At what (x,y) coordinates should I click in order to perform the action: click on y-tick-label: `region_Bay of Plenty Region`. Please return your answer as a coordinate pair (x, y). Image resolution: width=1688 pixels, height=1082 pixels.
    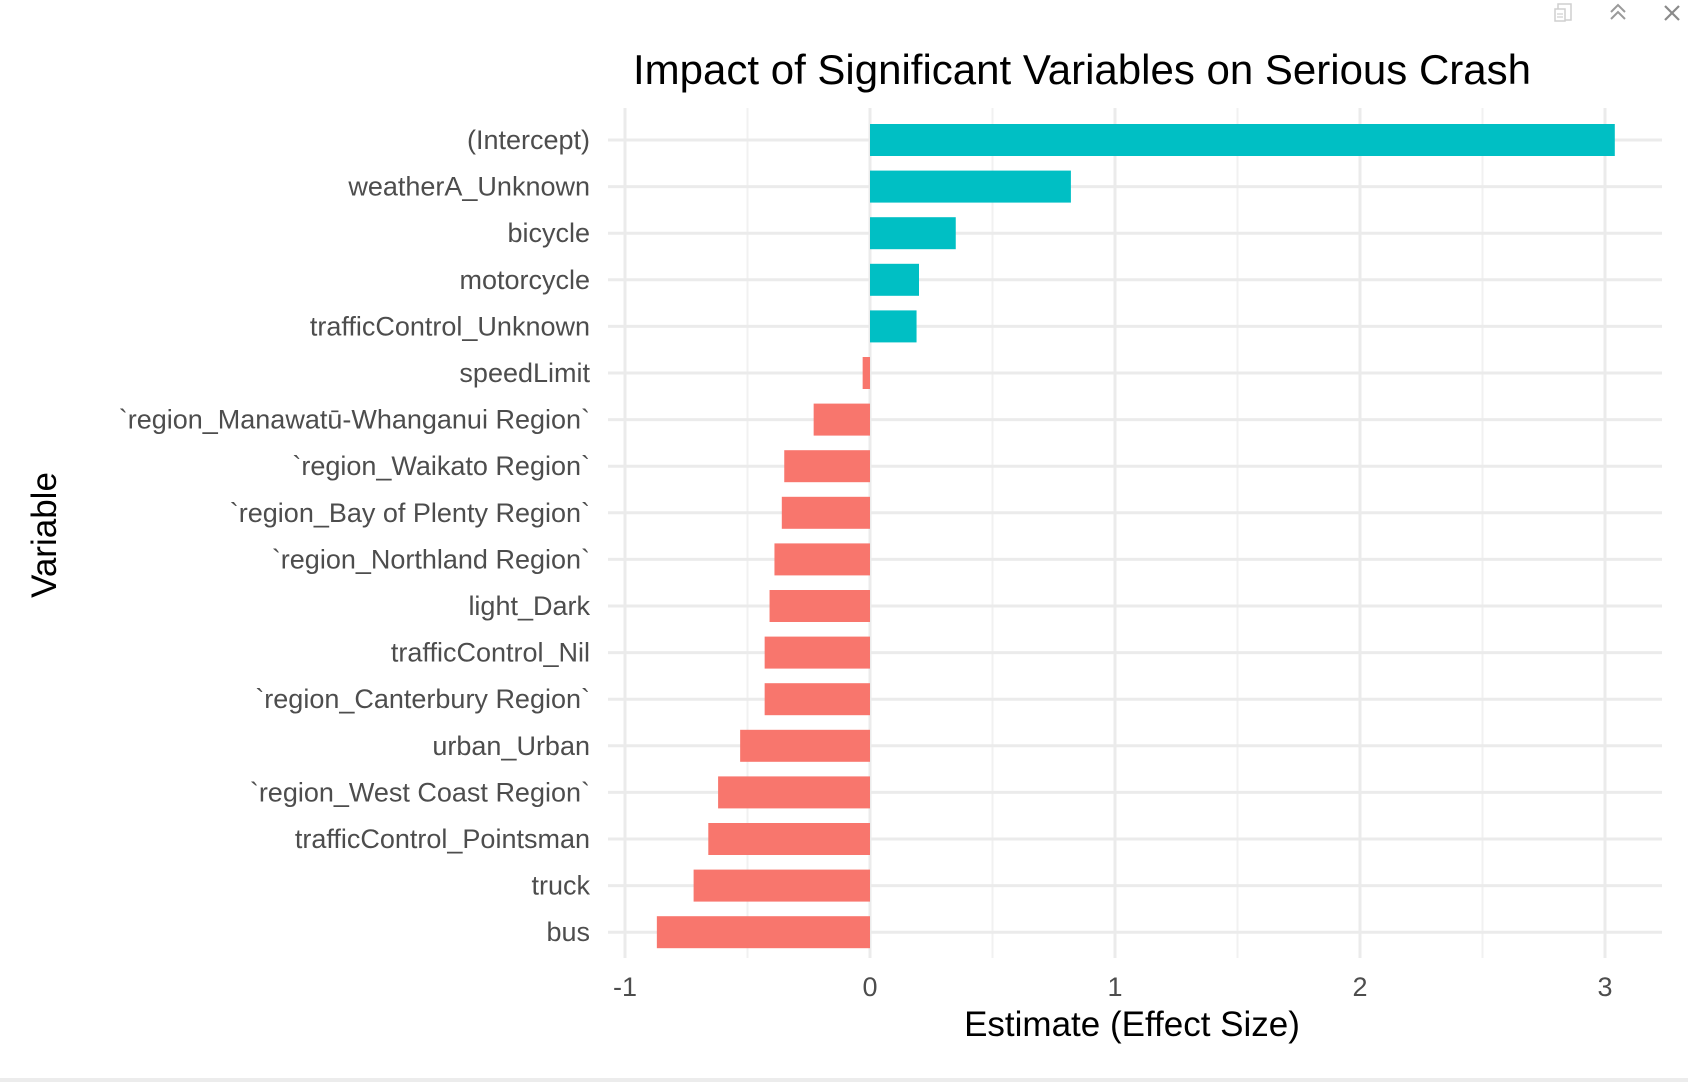
    Looking at the image, I should click on (410, 513).